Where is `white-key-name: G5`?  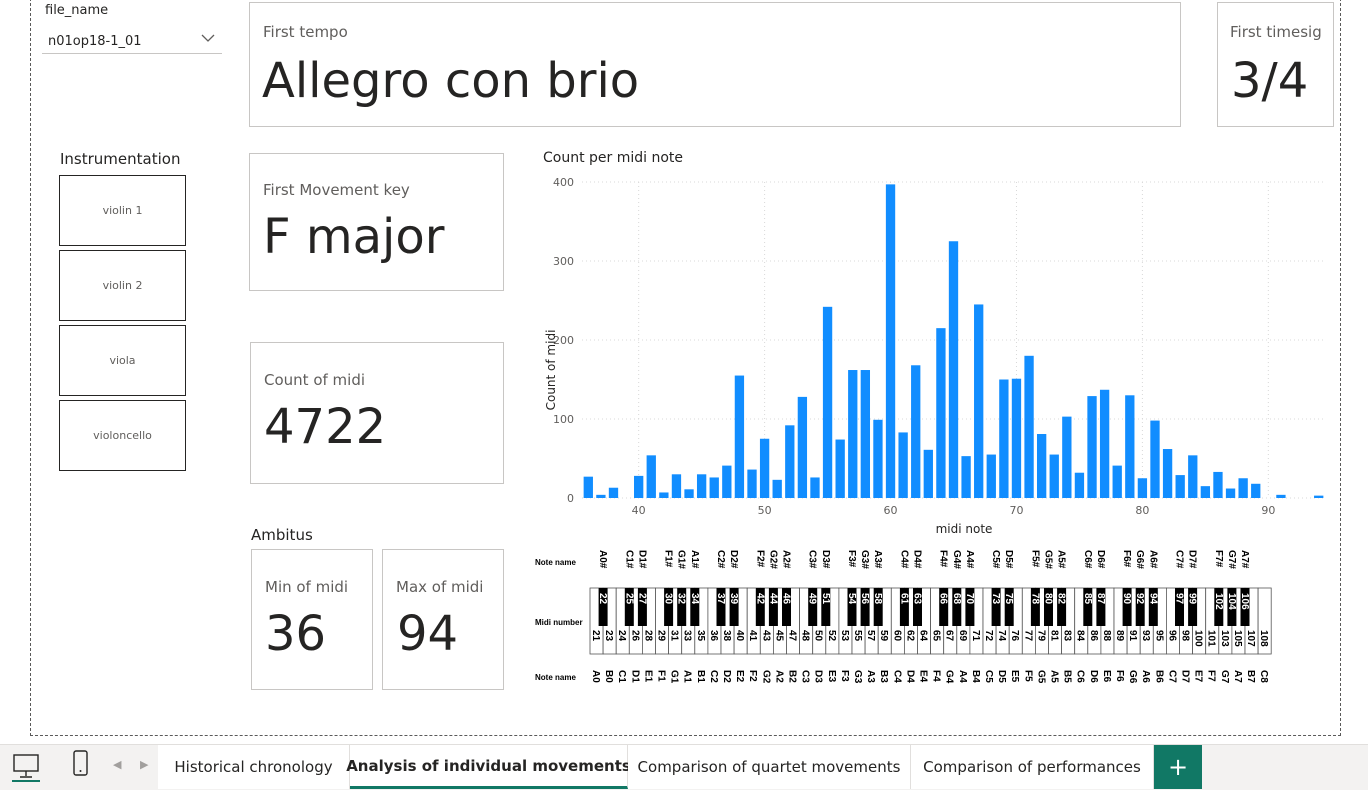 white-key-name: G5 is located at coordinates (1040, 677).